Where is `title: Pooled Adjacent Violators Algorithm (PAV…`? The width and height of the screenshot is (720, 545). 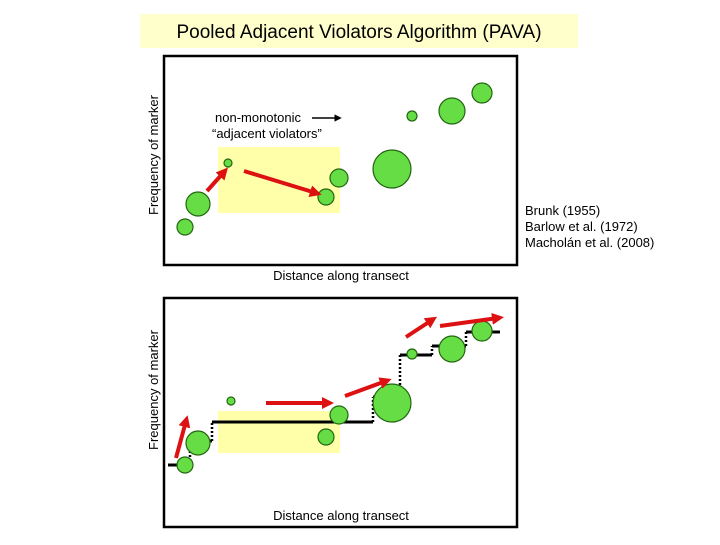 title: Pooled Adjacent Violators Algorithm (PAV… is located at coordinates (358, 32).